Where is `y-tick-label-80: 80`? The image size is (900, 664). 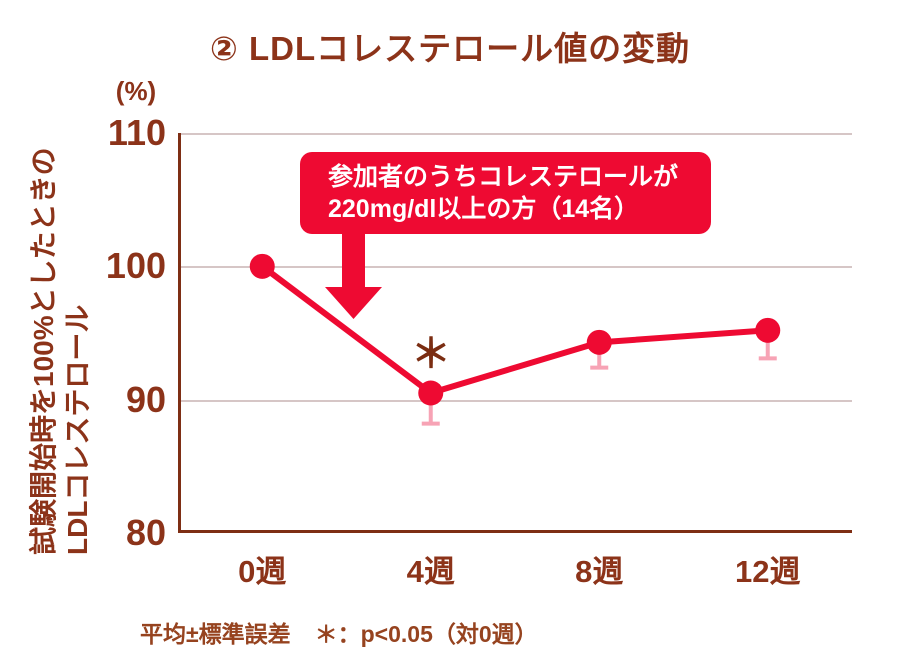
y-tick-label-80: 80 is located at coordinates (145, 532).